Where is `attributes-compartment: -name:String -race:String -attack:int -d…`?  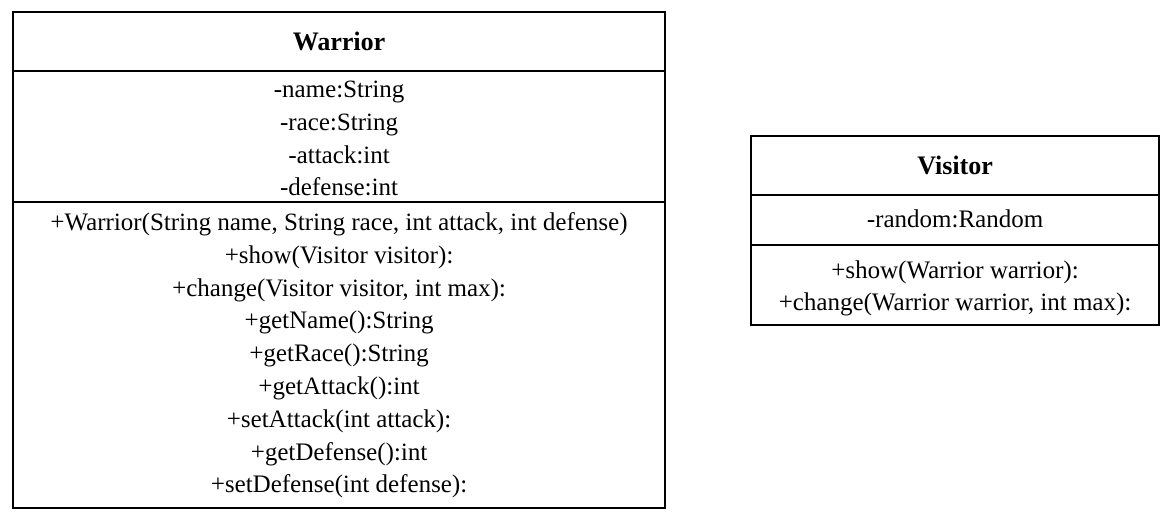 attributes-compartment: -name:String -race:String -attack:int -d… is located at coordinates (339, 135).